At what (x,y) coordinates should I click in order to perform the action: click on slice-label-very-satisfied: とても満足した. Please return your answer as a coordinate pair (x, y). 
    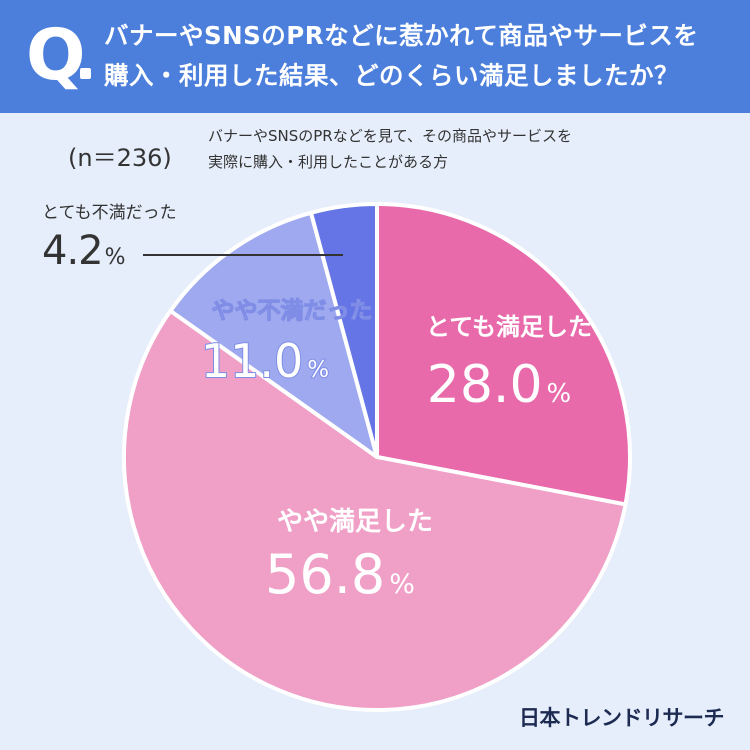
    Looking at the image, I should click on (509, 327).